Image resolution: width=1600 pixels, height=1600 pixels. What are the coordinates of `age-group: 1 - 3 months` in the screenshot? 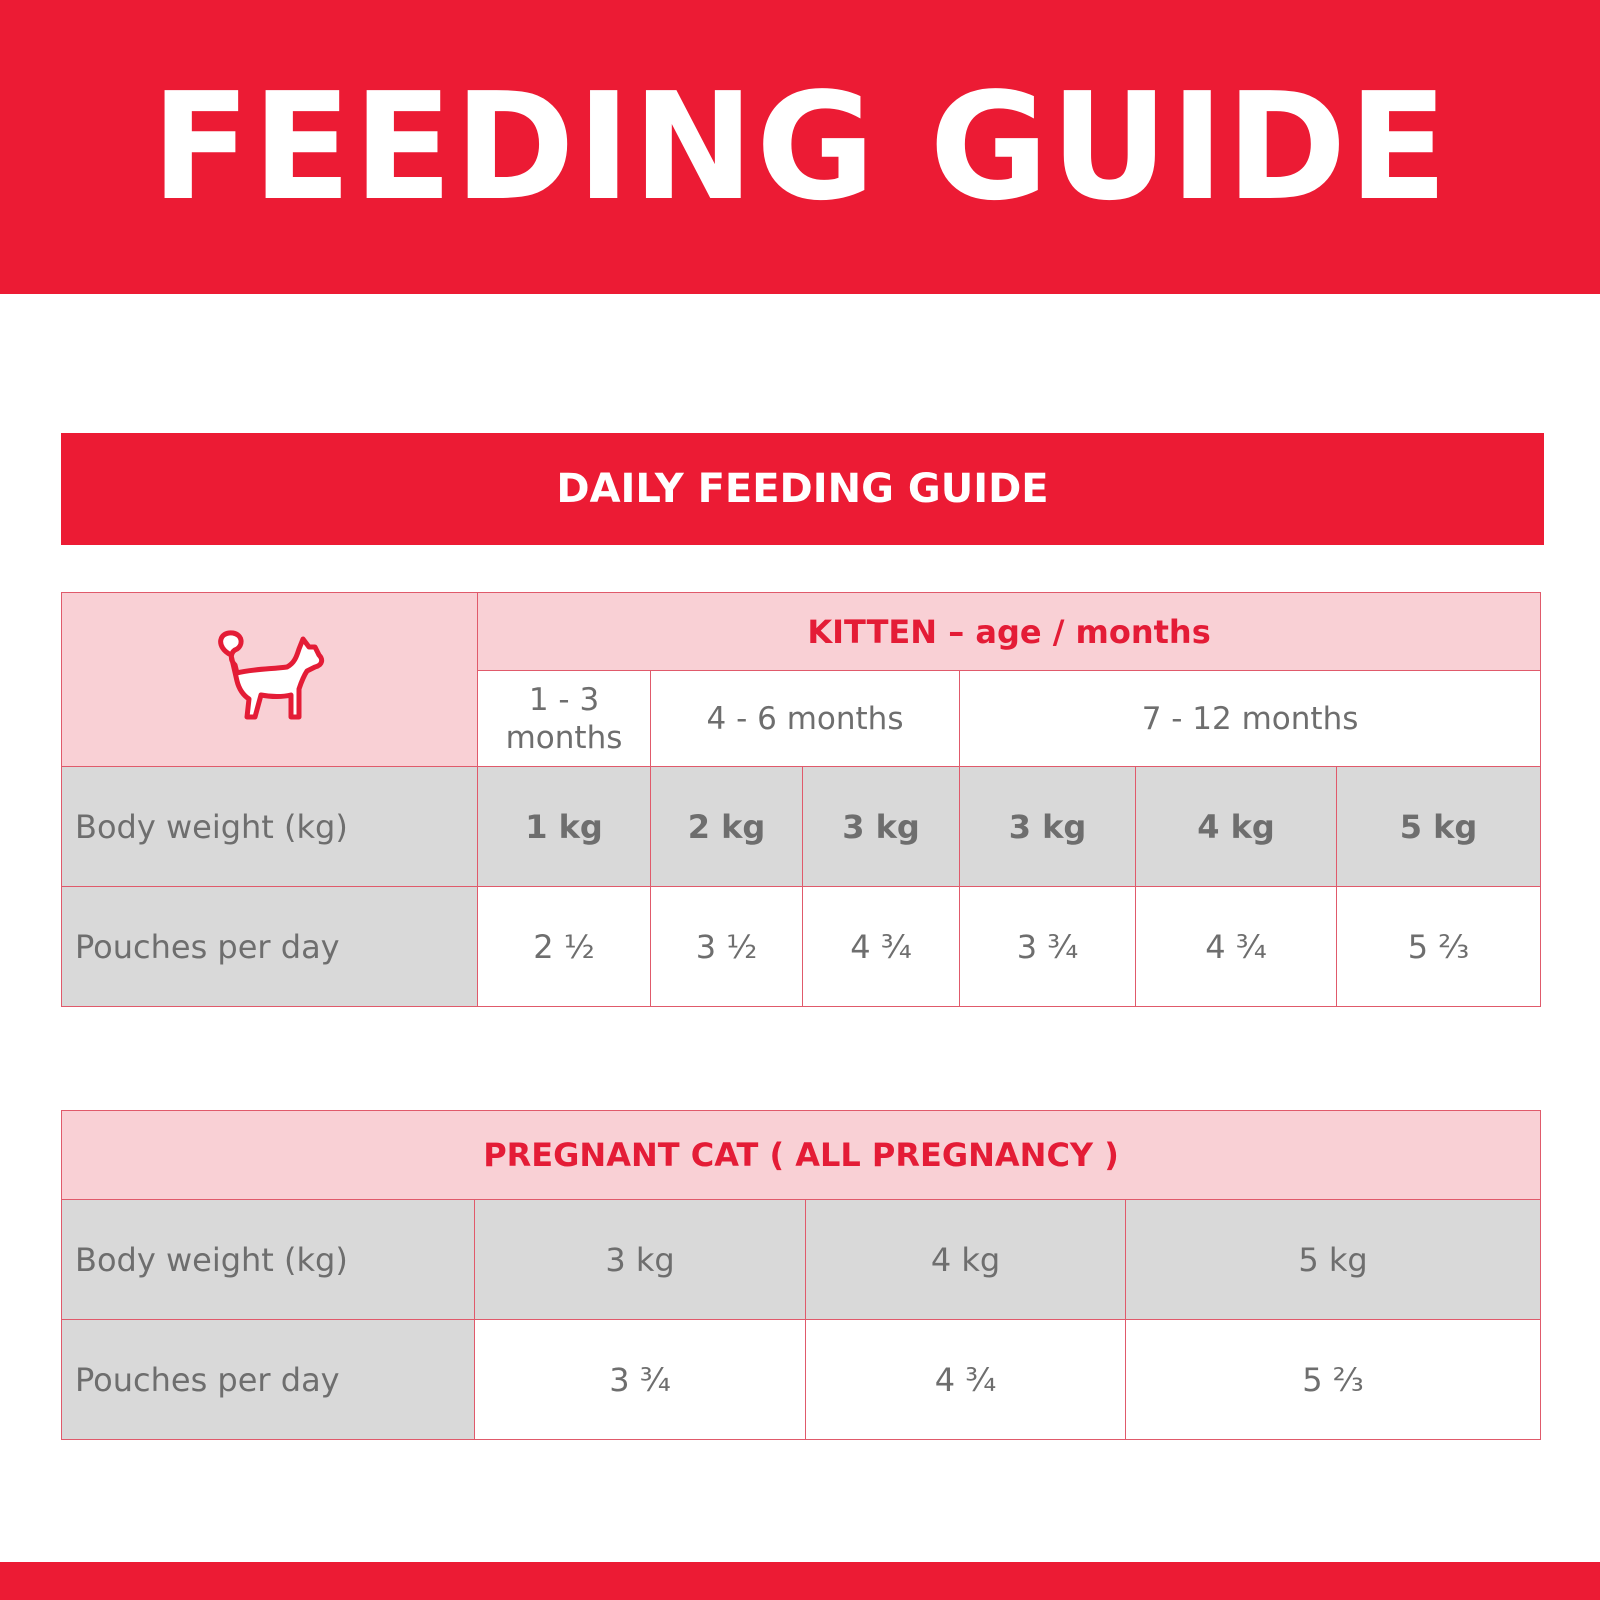 It's located at (564, 718).